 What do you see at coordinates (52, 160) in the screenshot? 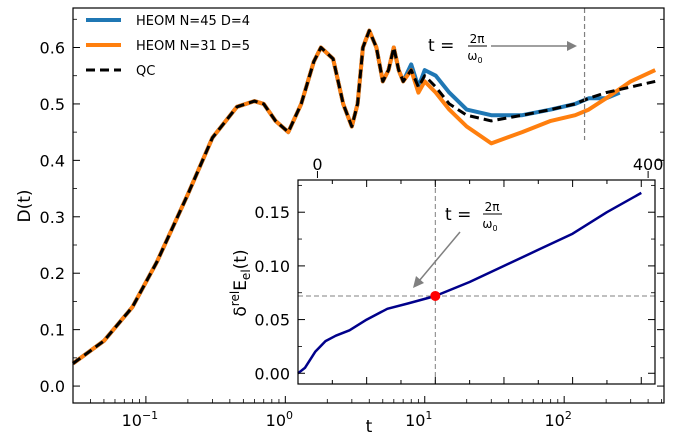
I see `y-tick-label-4: 0.4` at bounding box center [52, 160].